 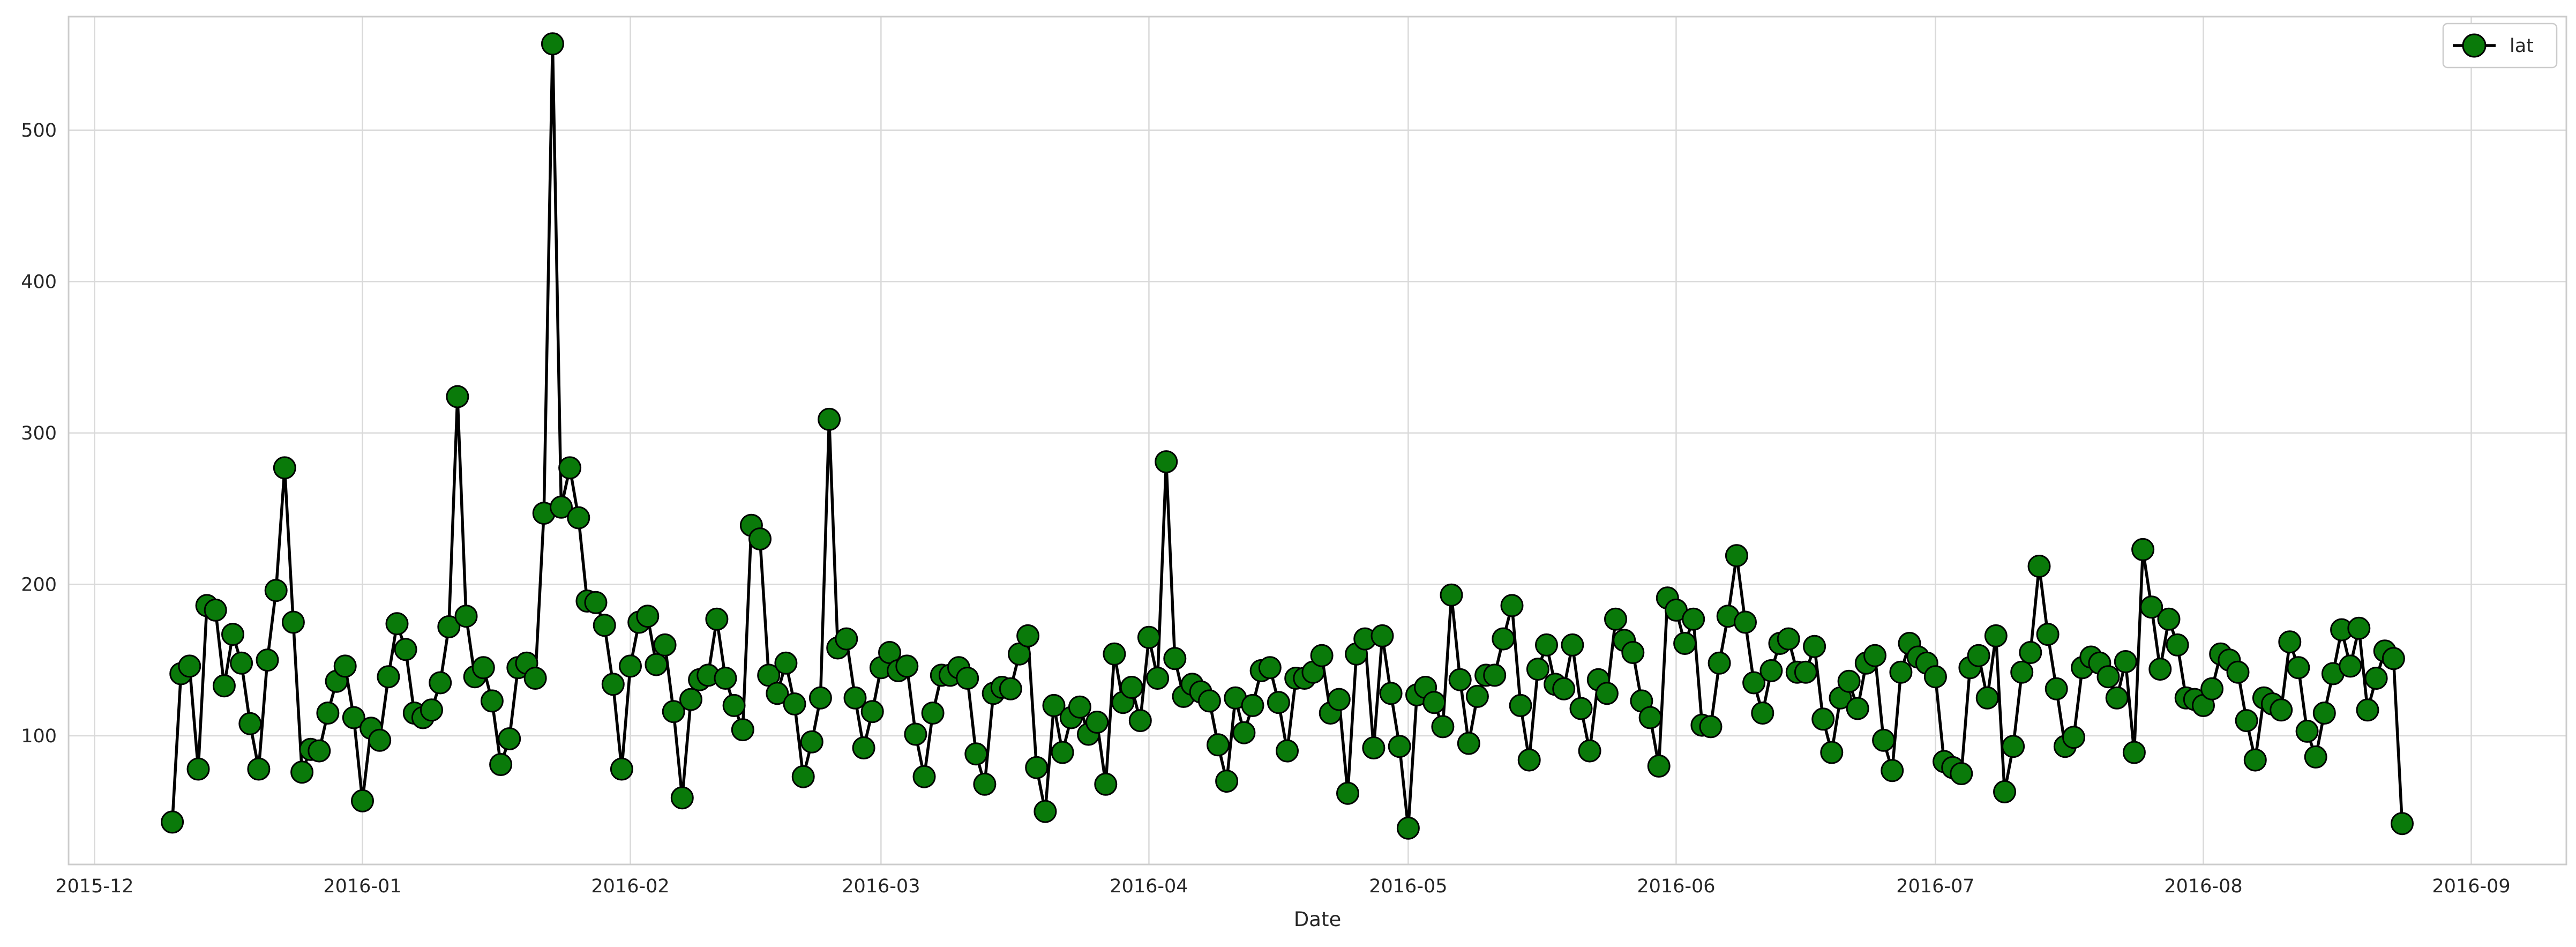 What do you see at coordinates (1676, 886) in the screenshot?
I see `x-tick-label: 2016-06` at bounding box center [1676, 886].